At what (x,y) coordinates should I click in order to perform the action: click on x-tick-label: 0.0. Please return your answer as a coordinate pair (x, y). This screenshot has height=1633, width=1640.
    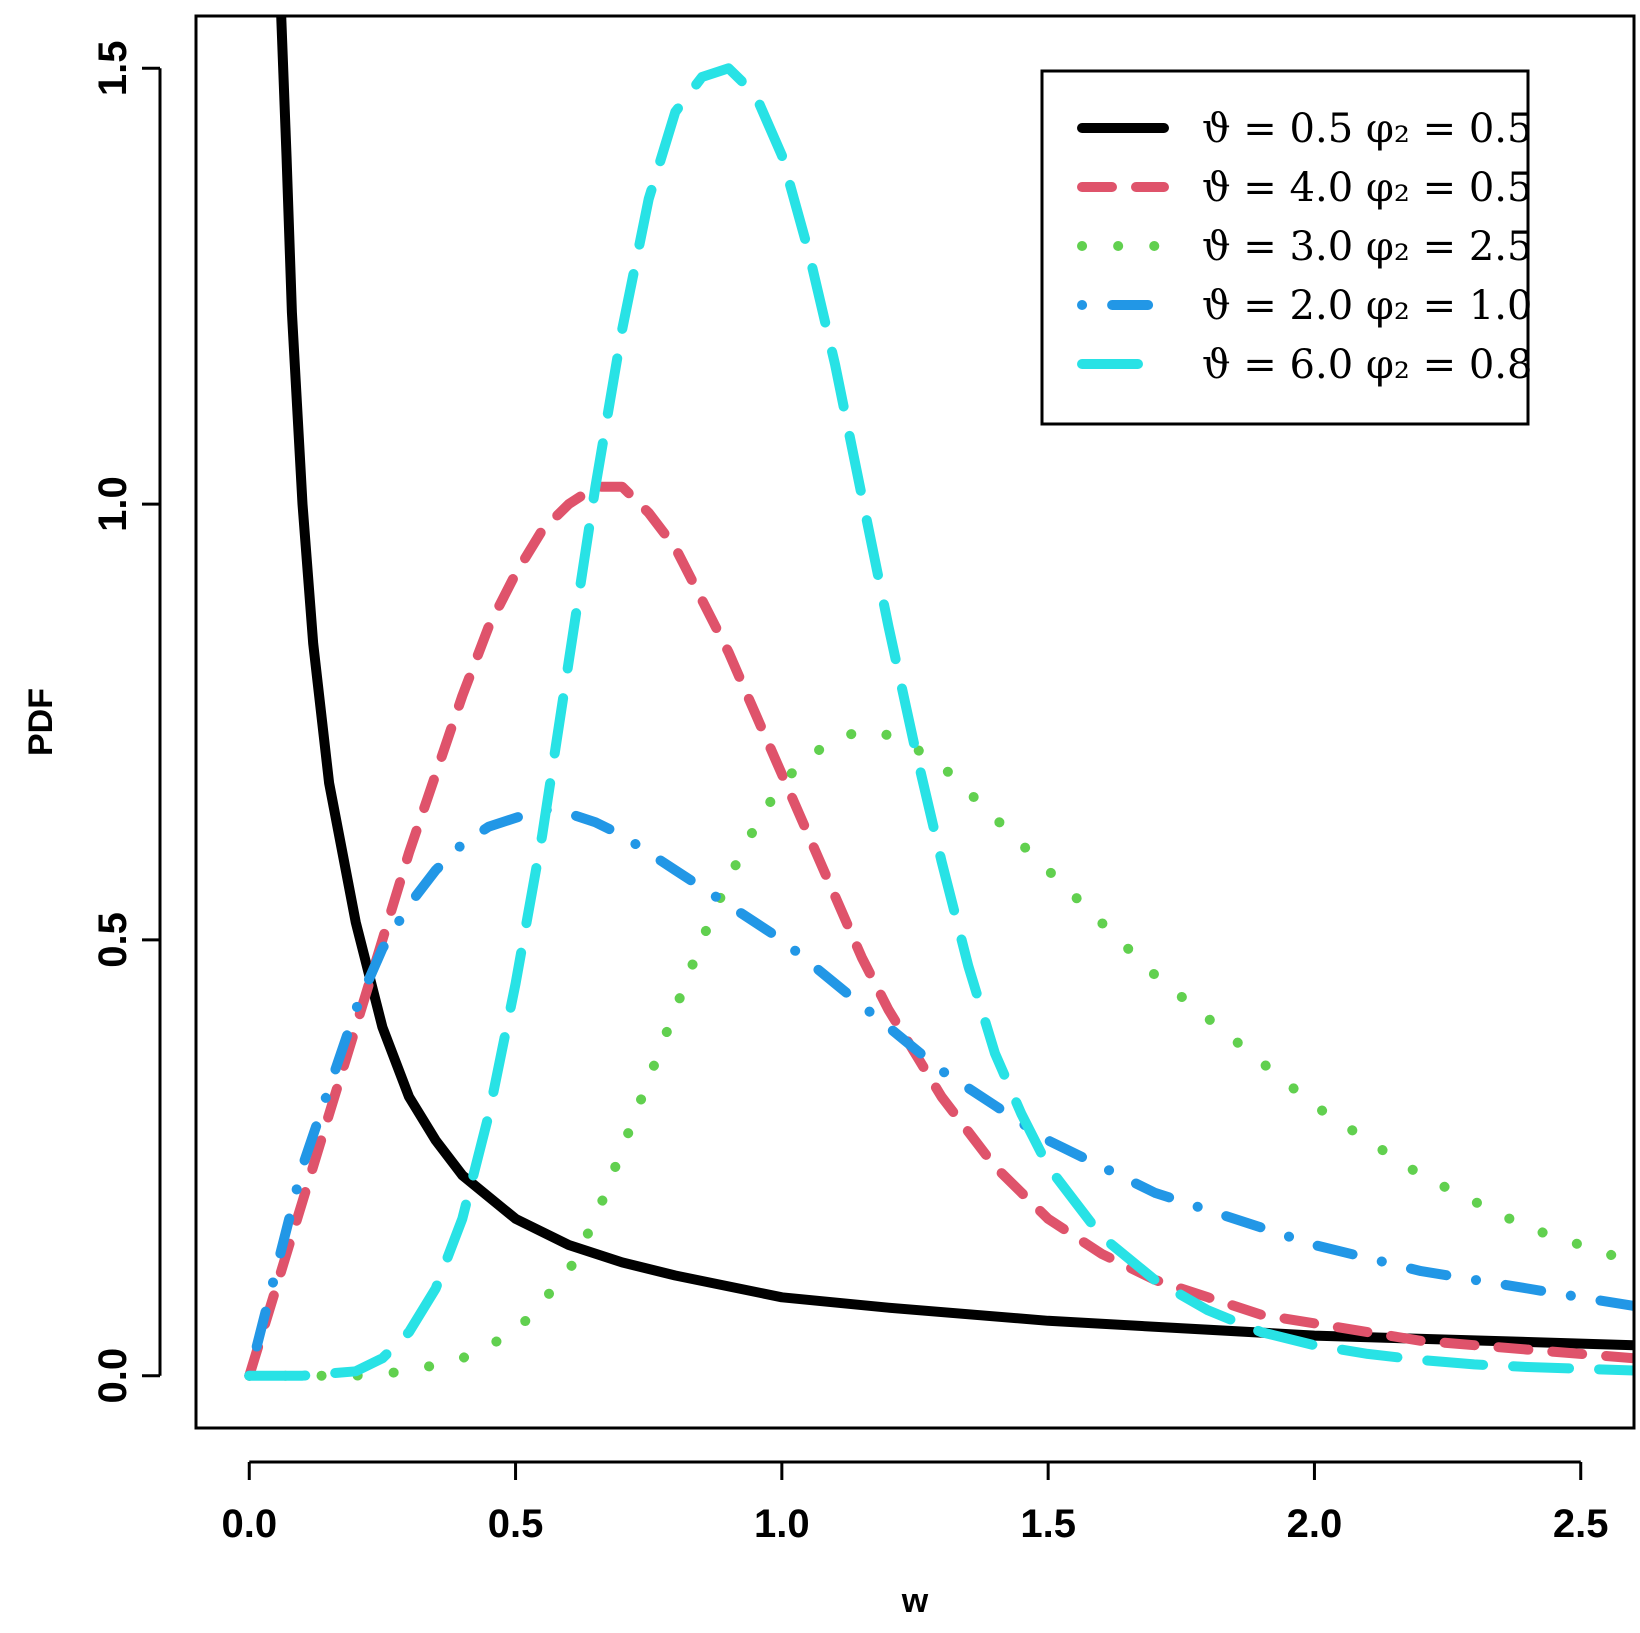
    Looking at the image, I should click on (249, 1524).